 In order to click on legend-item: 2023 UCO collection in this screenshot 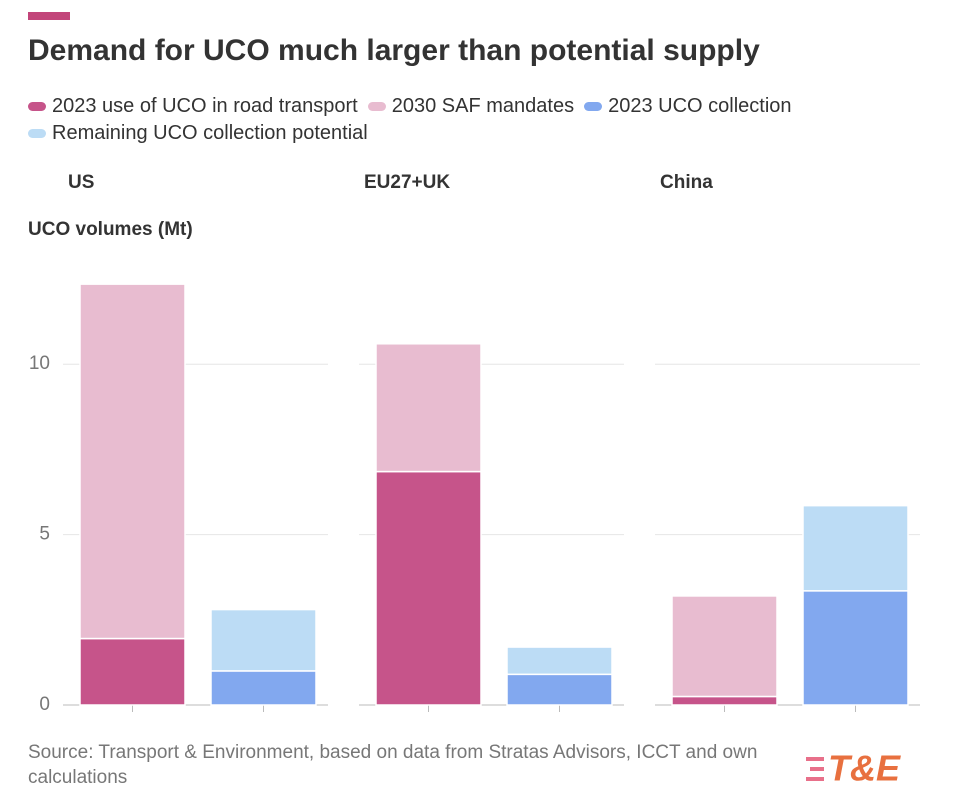, I will do `click(688, 106)`.